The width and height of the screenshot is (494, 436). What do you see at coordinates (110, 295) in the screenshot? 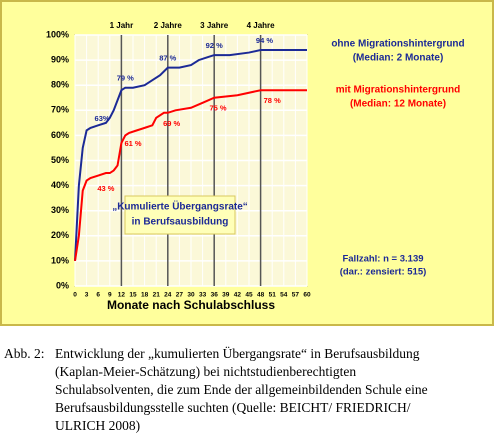
I see `x-tick-label: 9` at bounding box center [110, 295].